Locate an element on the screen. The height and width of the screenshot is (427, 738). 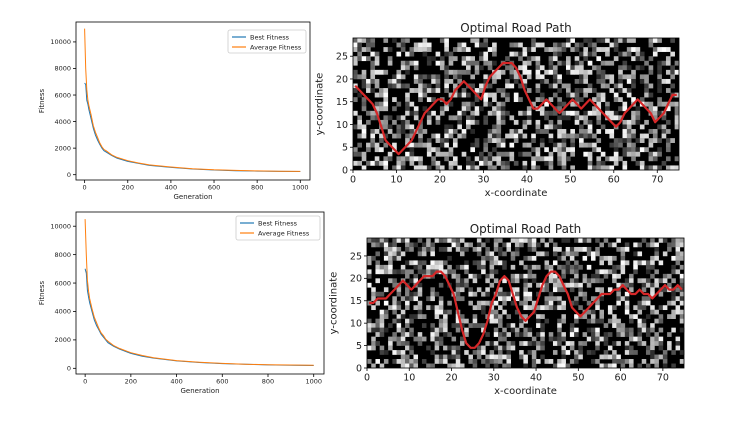
y-axis-label: y-coordinate is located at coordinates (334, 303).